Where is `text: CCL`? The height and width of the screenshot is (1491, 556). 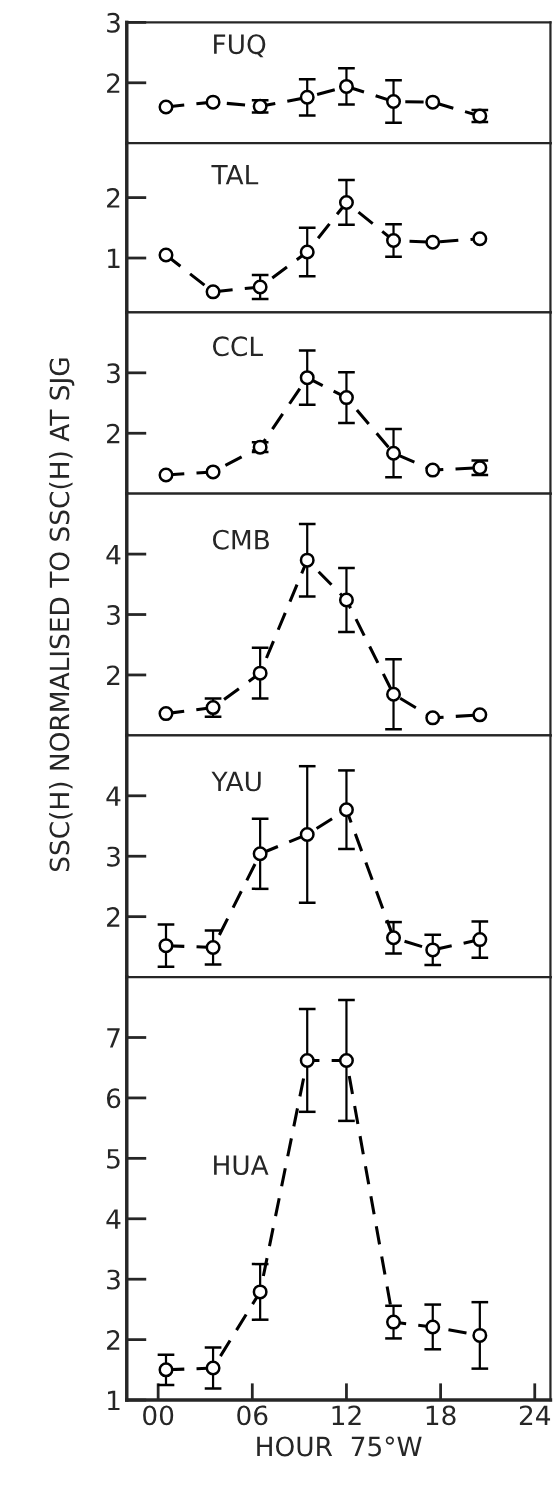 text: CCL is located at coordinates (237, 346).